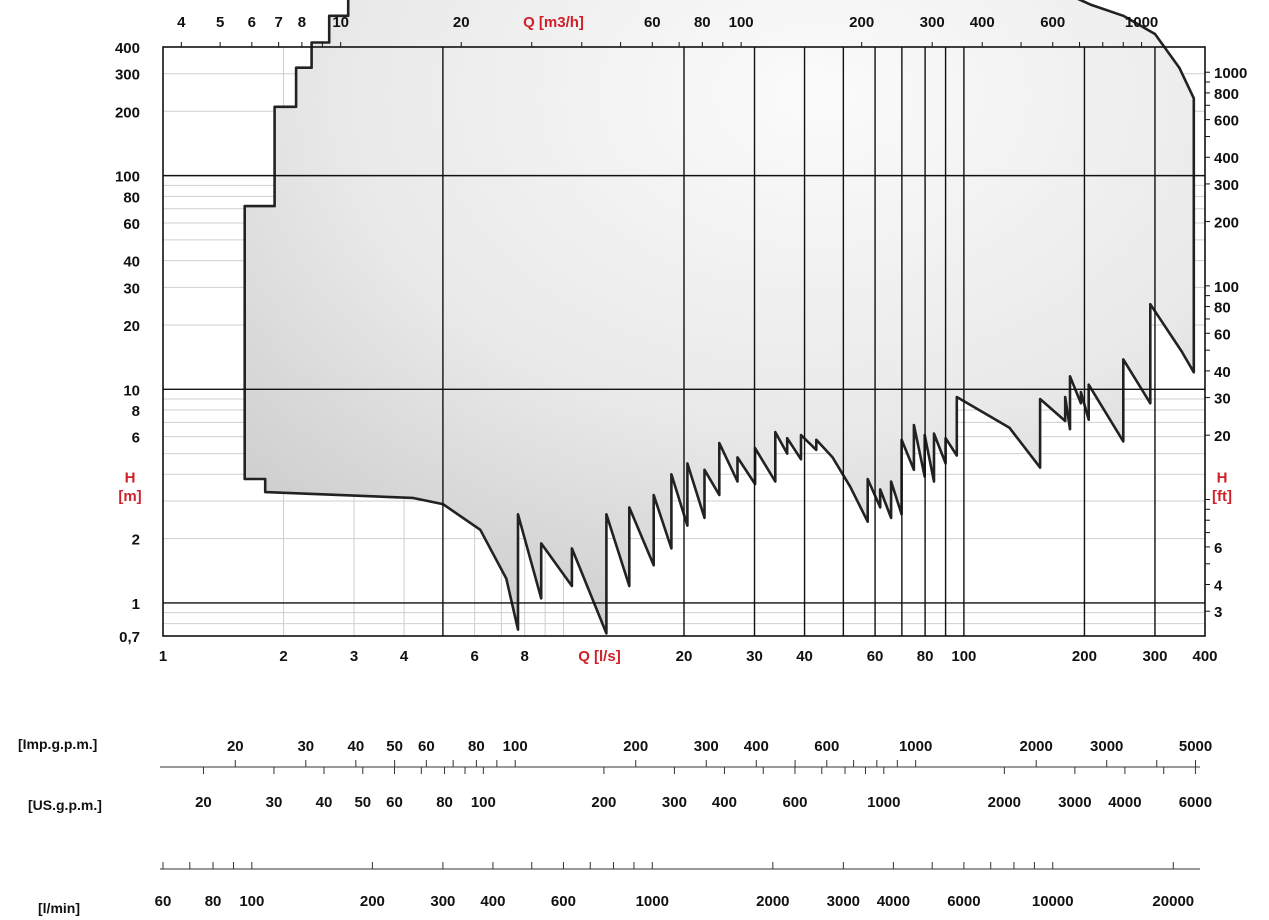 The height and width of the screenshot is (920, 1269). Describe the element at coordinates (444, 802) in the screenshot. I see `us-gpm-label: 80` at that location.